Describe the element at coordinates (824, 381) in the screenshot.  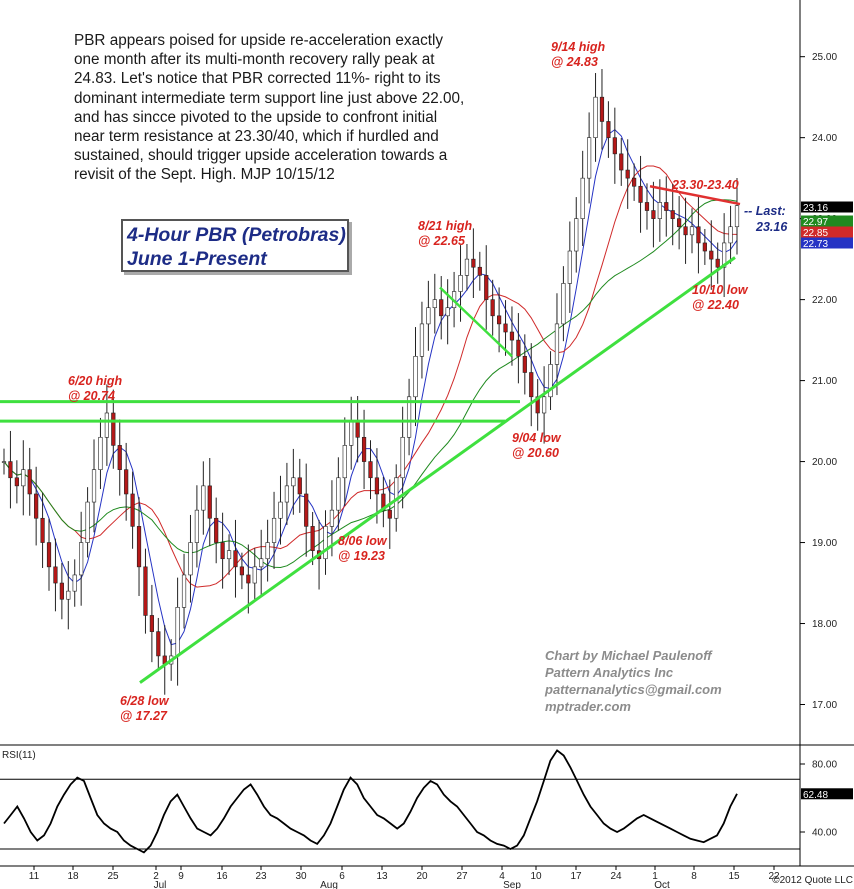
I see `y-tick-label: 21.00` at that location.